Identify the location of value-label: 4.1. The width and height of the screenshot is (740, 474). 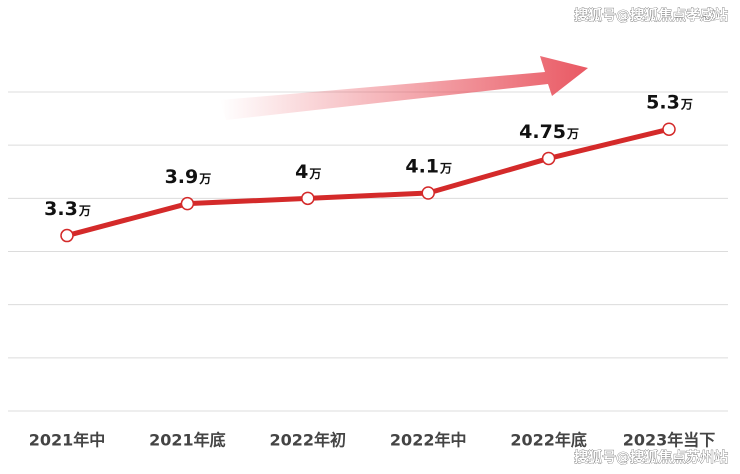
(422, 167).